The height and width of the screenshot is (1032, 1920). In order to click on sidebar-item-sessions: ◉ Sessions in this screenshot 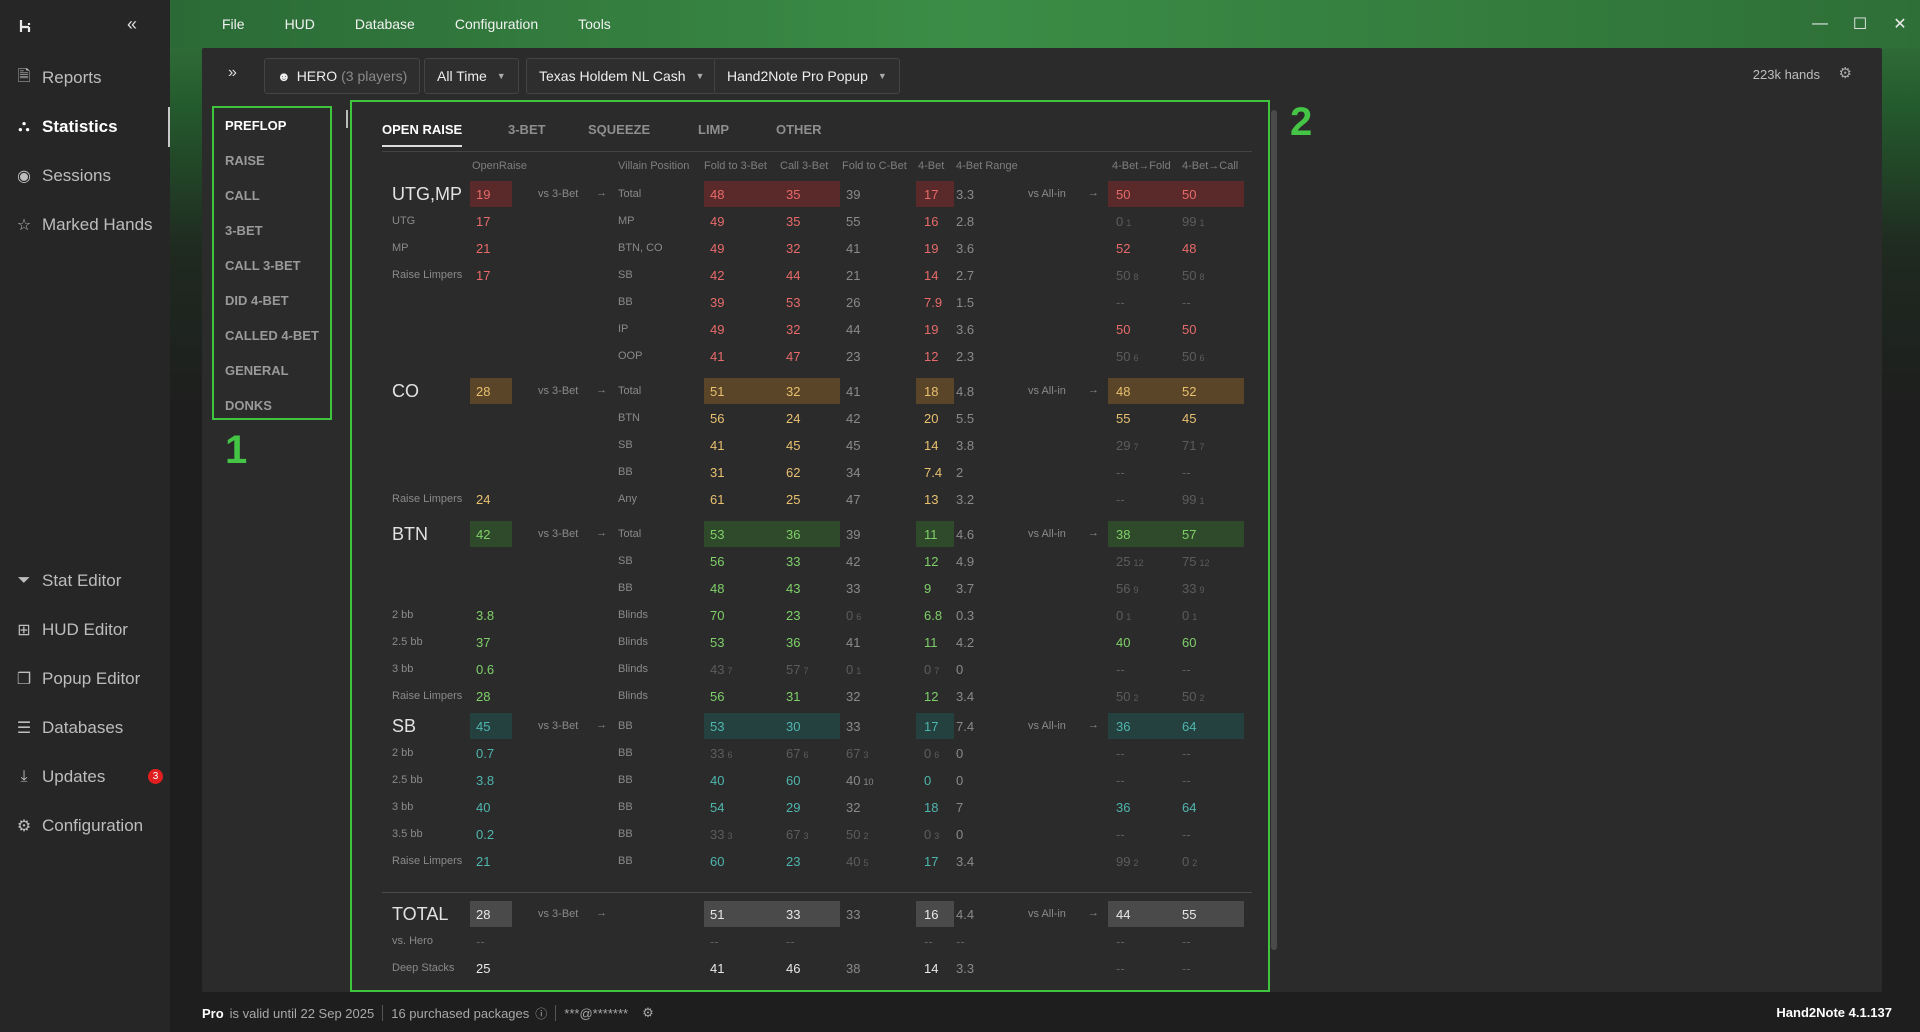, I will do `click(85, 176)`.